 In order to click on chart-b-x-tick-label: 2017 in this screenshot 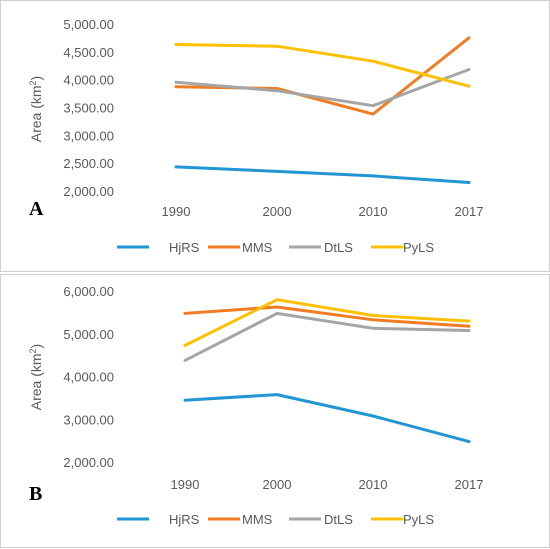, I will do `click(469, 484)`.